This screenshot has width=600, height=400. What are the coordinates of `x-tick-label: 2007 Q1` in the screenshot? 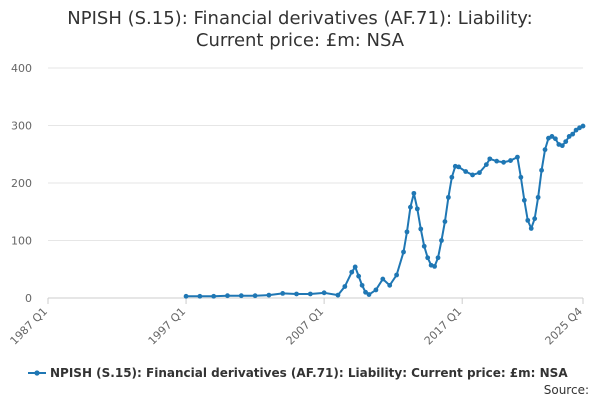 It's located at (305, 326).